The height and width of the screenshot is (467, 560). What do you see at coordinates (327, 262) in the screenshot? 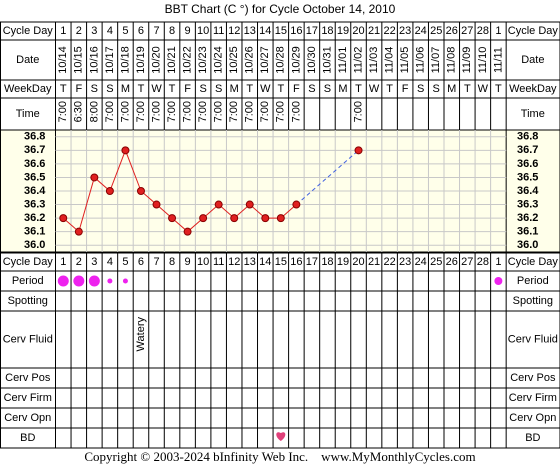
I see `cycle-day: 18` at bounding box center [327, 262].